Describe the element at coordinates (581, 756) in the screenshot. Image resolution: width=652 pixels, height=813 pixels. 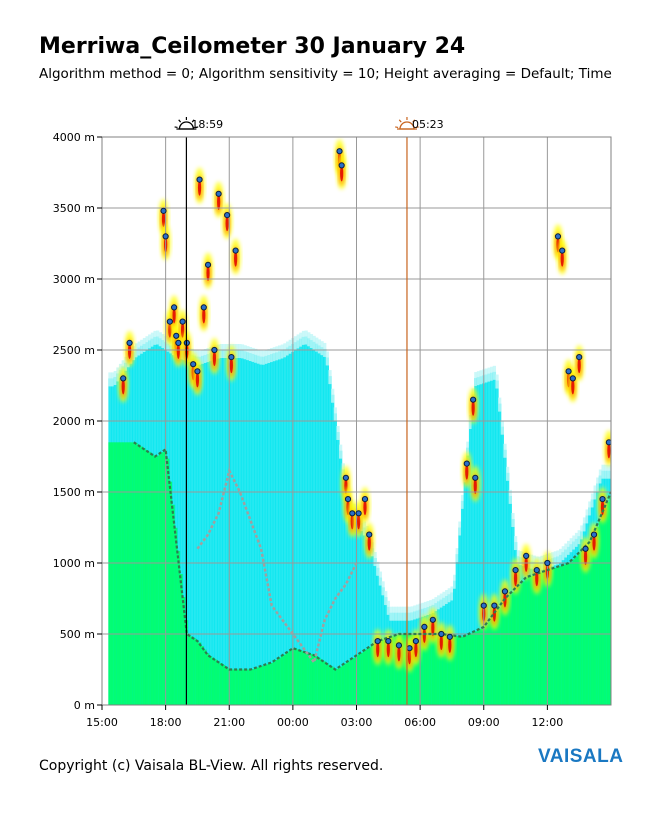
I see `vaisala-logo: VAISALA` at that location.